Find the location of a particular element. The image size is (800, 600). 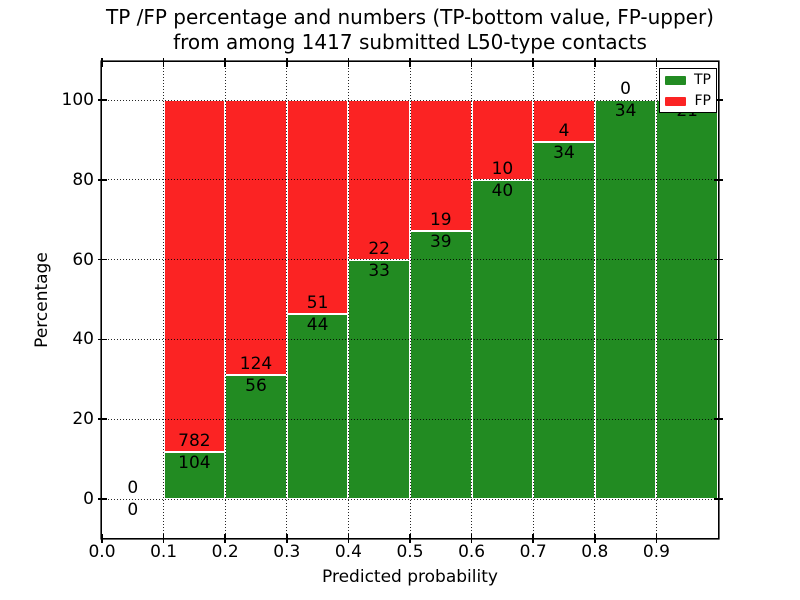

tp-swatch-icon is located at coordinates (675, 80).